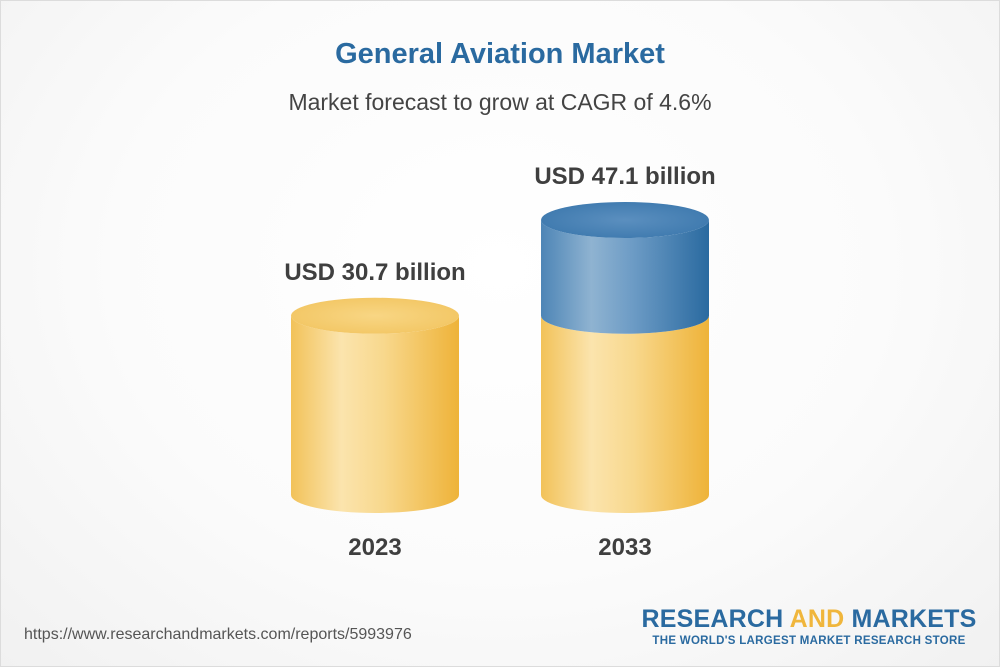 This screenshot has width=1000, height=667. Describe the element at coordinates (624, 176) in the screenshot. I see `value-label-2033: USD 47.1 billion` at that location.